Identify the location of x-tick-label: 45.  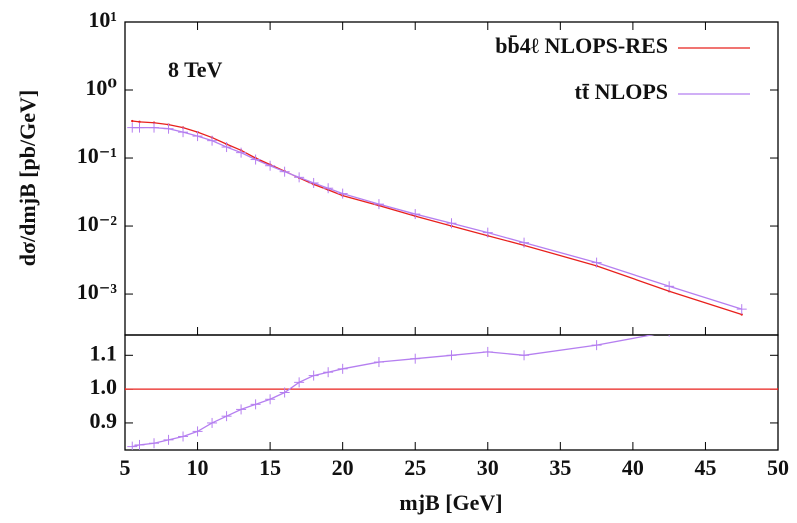
(705, 467).